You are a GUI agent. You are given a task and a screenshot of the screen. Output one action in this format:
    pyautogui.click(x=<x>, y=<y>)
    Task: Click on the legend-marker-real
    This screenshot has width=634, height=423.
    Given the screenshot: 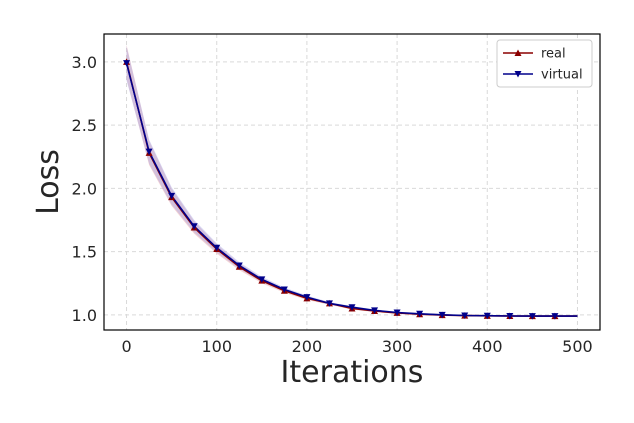 What is the action you would take?
    pyautogui.click(x=518, y=52)
    